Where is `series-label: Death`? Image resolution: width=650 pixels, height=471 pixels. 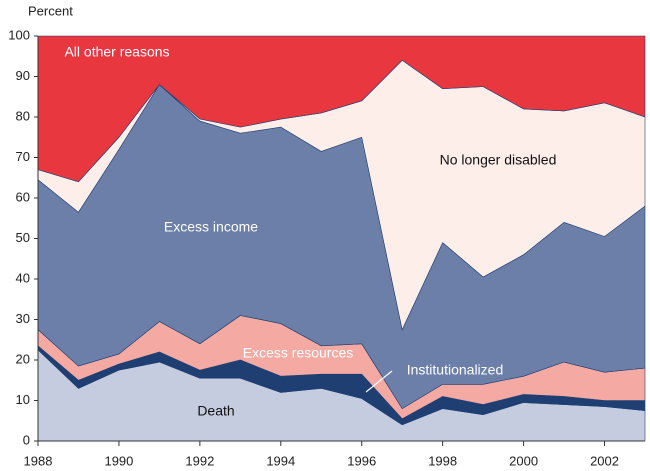
series-label: Death is located at coordinates (215, 411).